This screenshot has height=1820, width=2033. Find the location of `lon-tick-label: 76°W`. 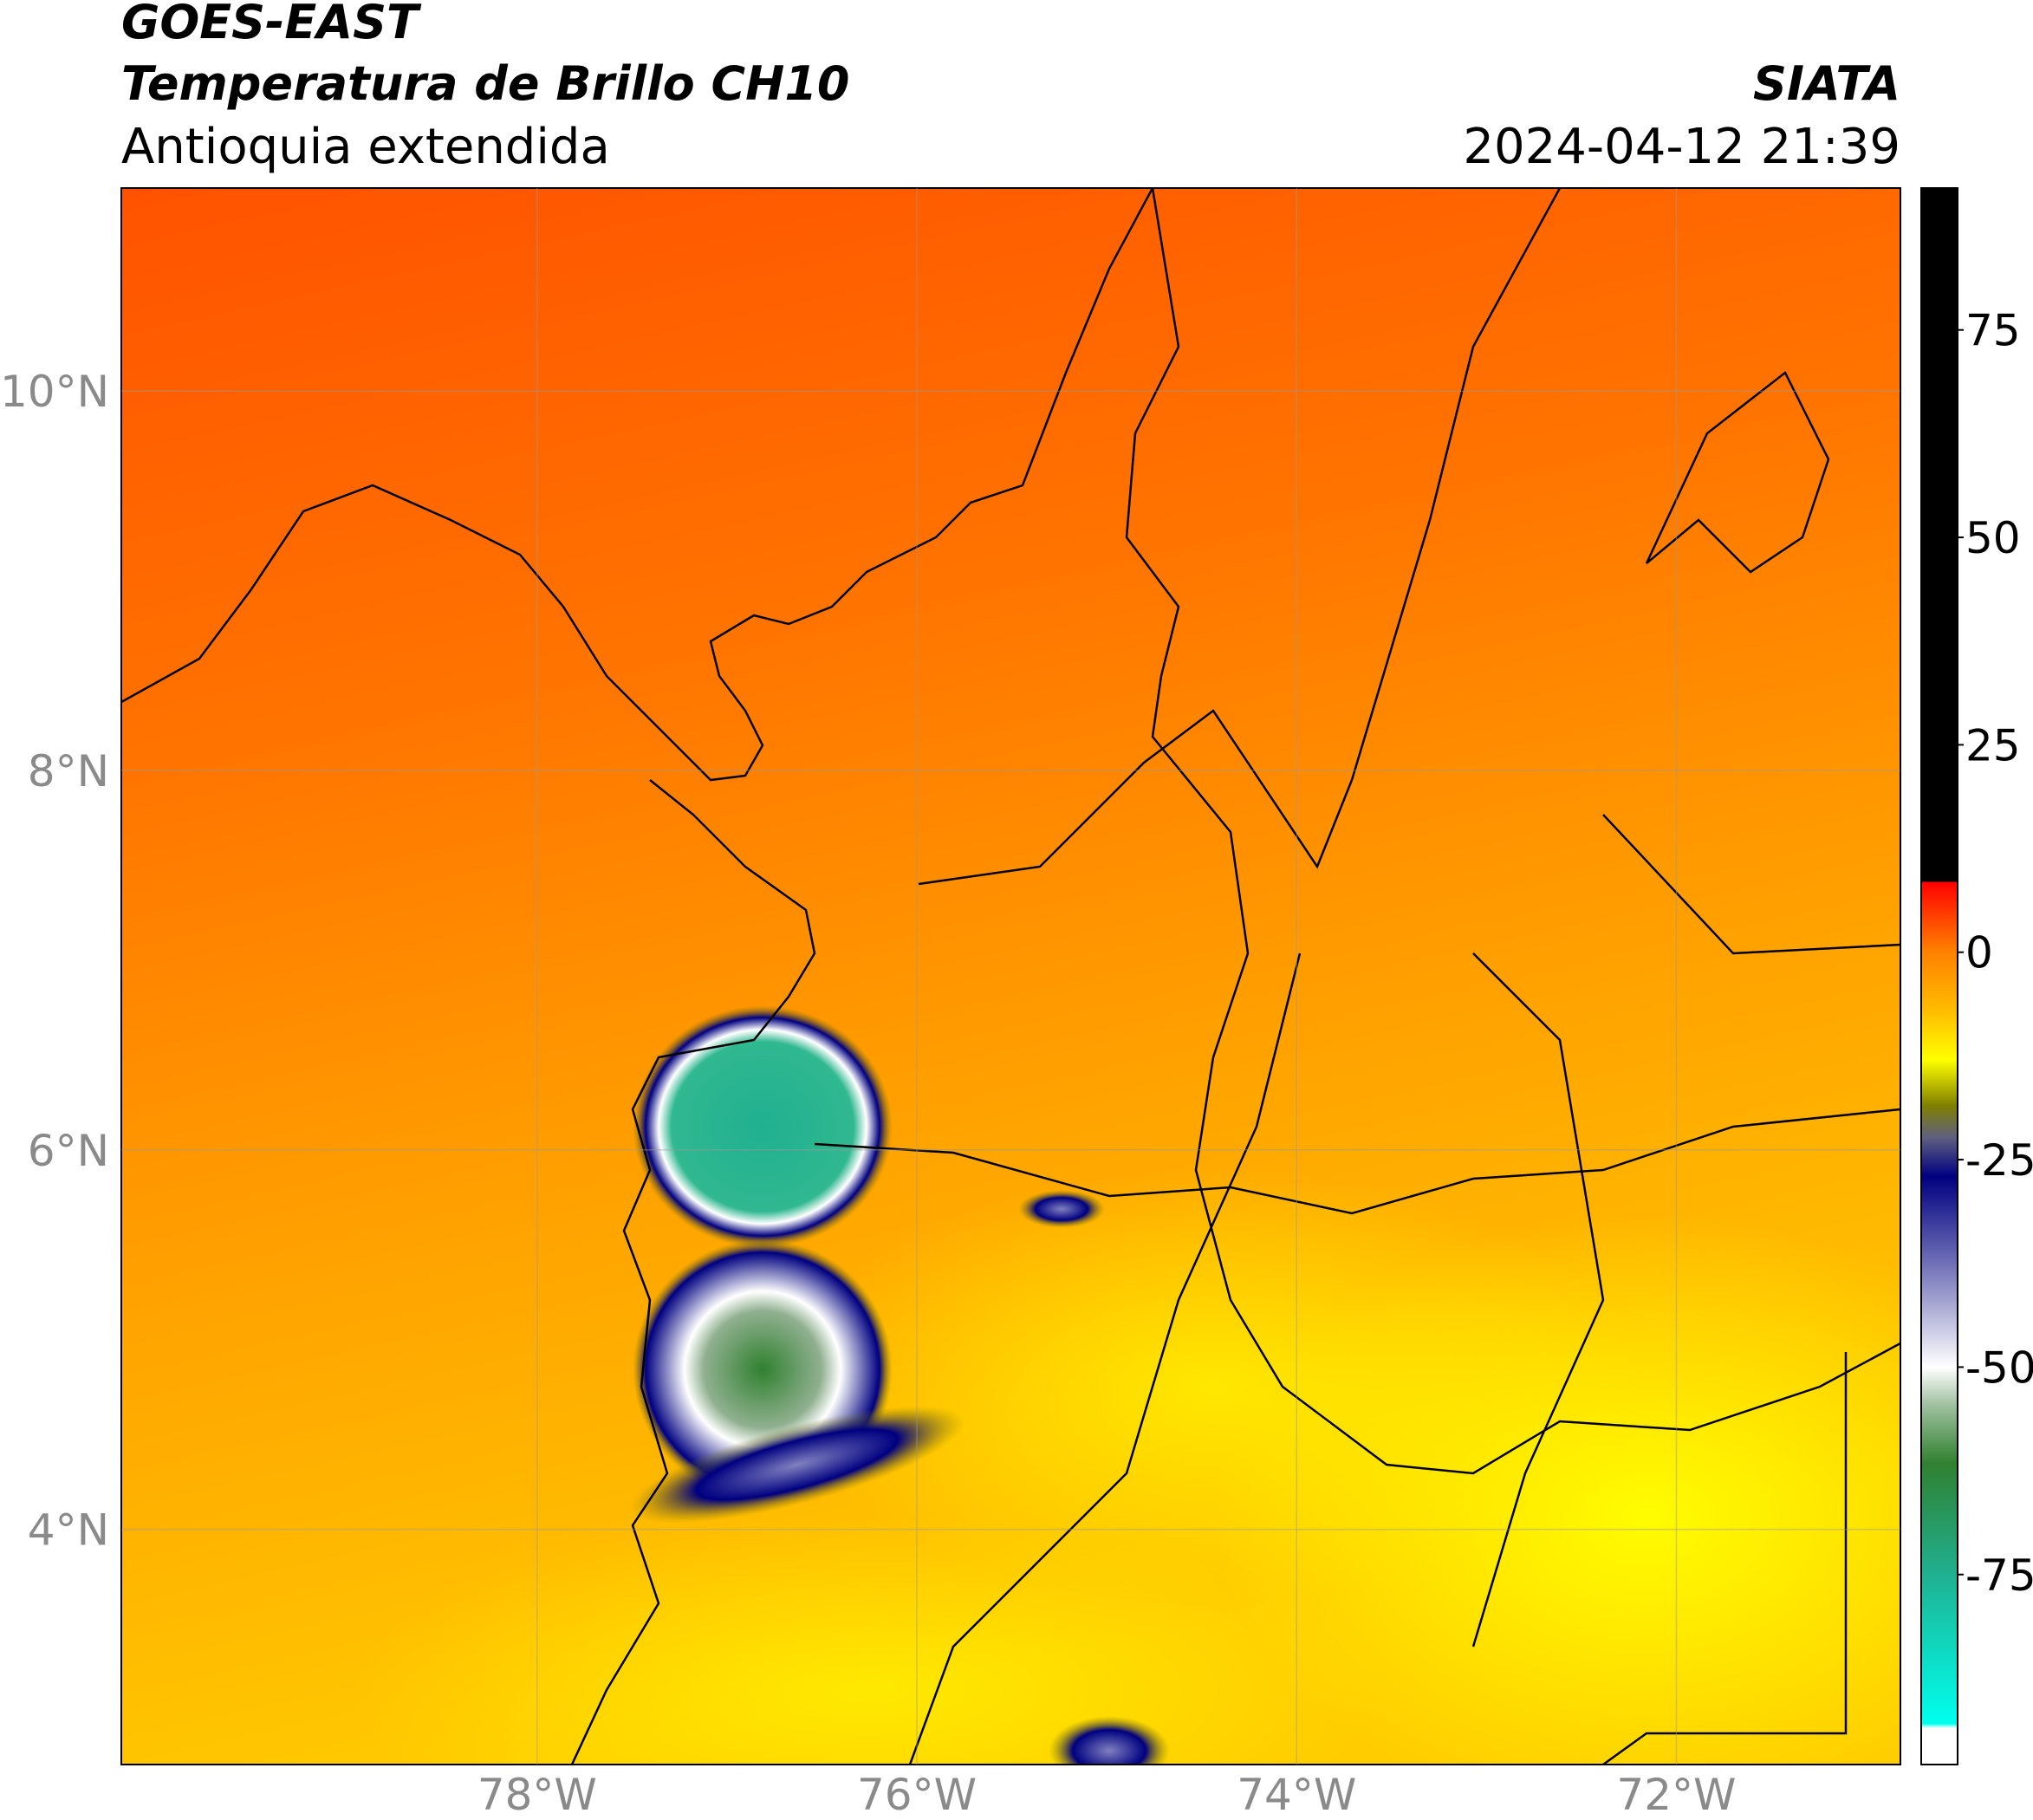

lon-tick-label: 76°W is located at coordinates (917, 1795).